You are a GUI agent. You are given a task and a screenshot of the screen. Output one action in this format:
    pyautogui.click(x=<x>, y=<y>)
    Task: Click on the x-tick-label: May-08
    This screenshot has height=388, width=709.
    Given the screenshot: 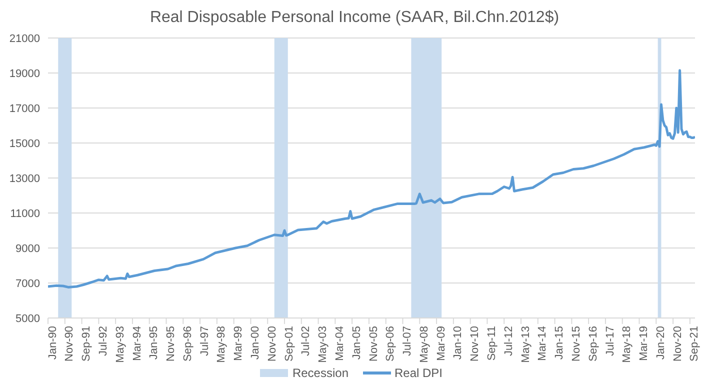 What is the action you would take?
    pyautogui.click(x=424, y=344)
    